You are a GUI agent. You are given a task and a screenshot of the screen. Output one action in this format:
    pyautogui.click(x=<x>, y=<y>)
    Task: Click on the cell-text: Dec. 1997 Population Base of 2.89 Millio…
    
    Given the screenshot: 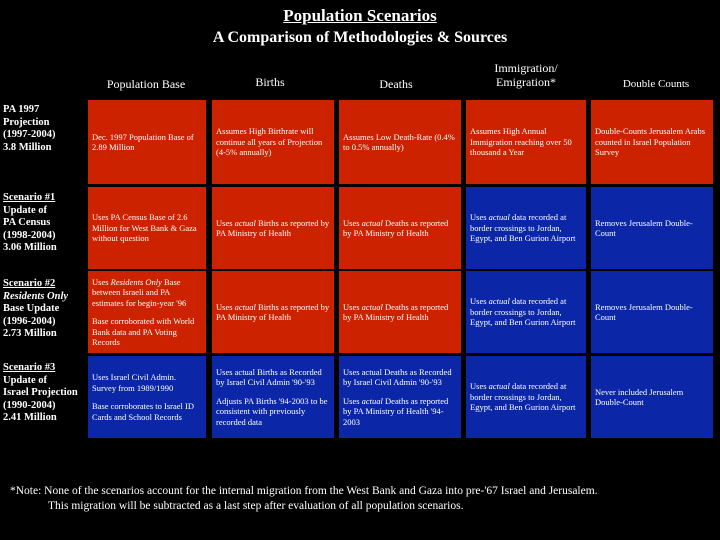 What is the action you would take?
    pyautogui.click(x=143, y=142)
    